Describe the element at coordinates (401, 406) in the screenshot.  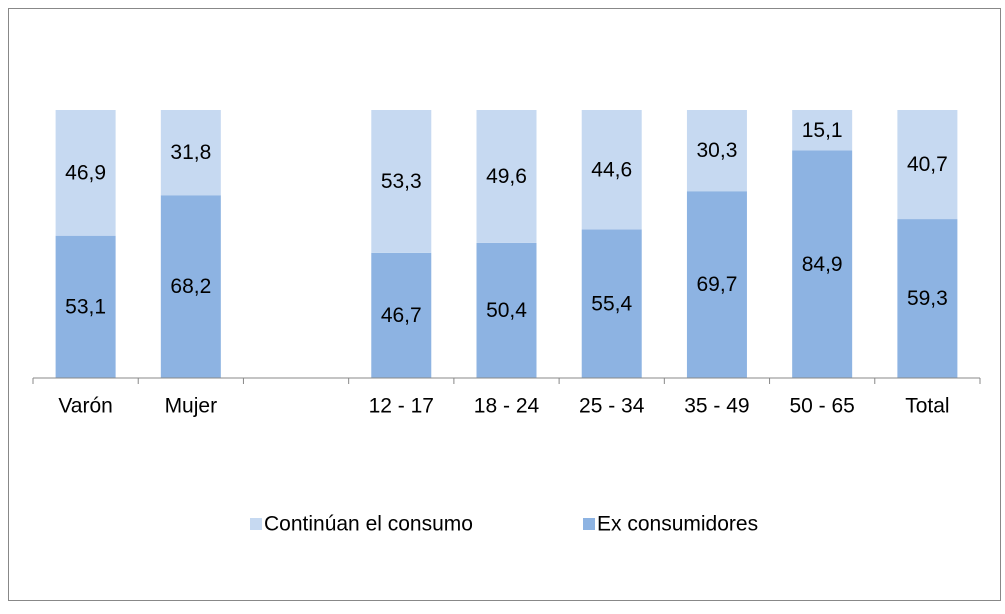
I see `x-tick-label: 12 - 17` at that location.